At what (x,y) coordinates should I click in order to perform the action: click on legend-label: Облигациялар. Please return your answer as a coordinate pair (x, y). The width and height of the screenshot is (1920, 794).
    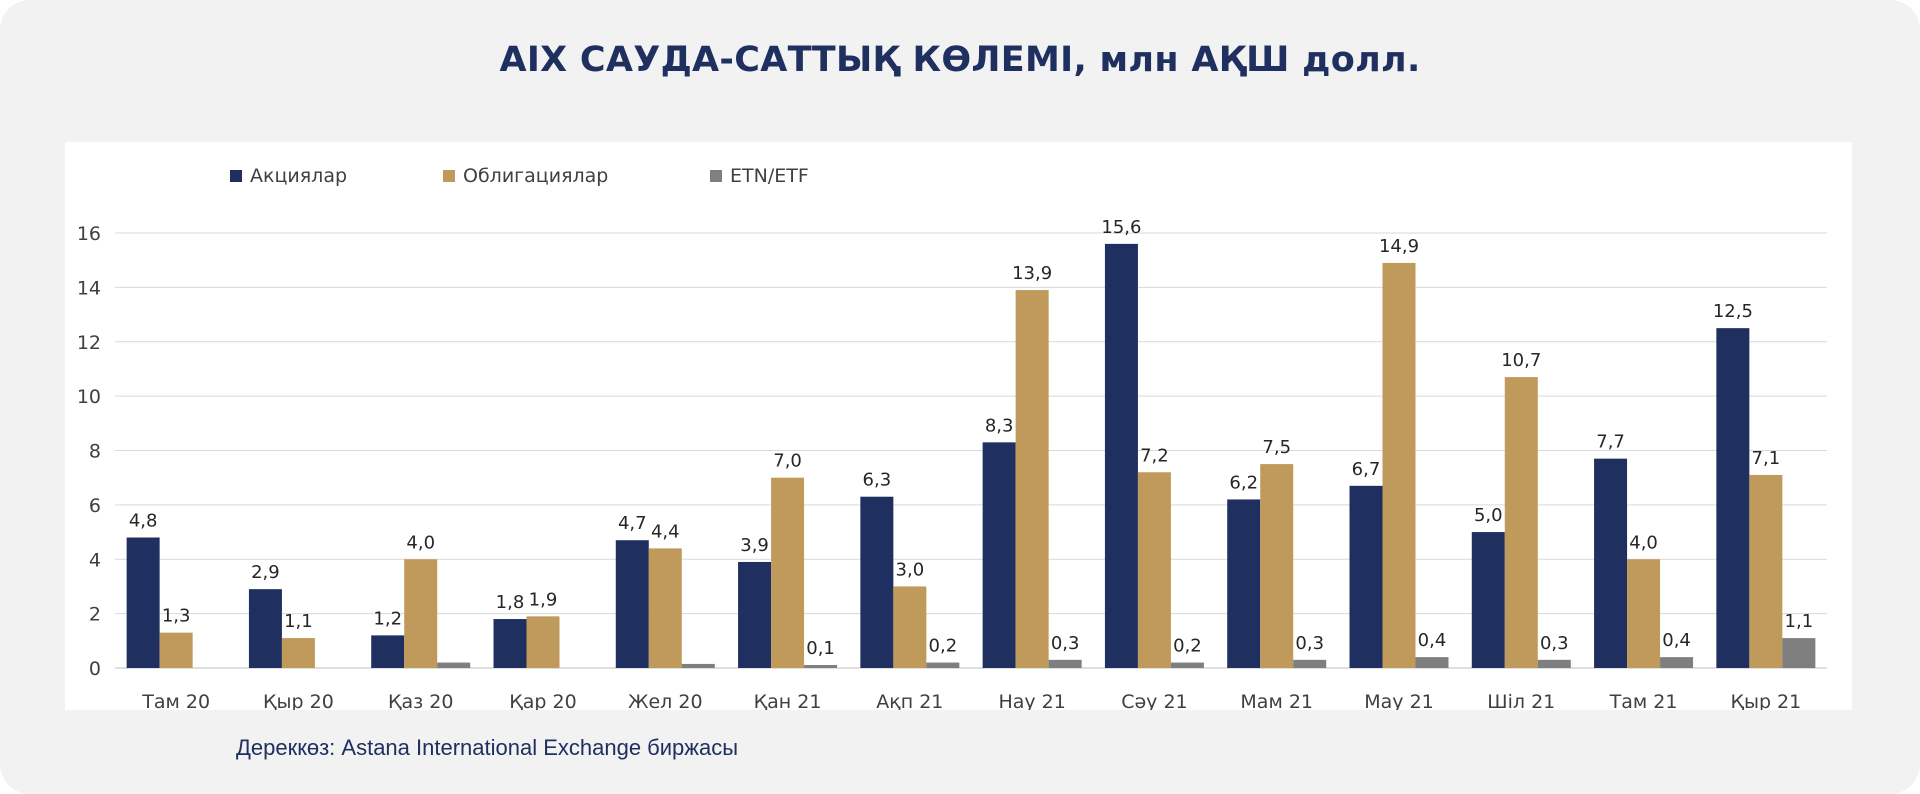
    Looking at the image, I should click on (535, 176).